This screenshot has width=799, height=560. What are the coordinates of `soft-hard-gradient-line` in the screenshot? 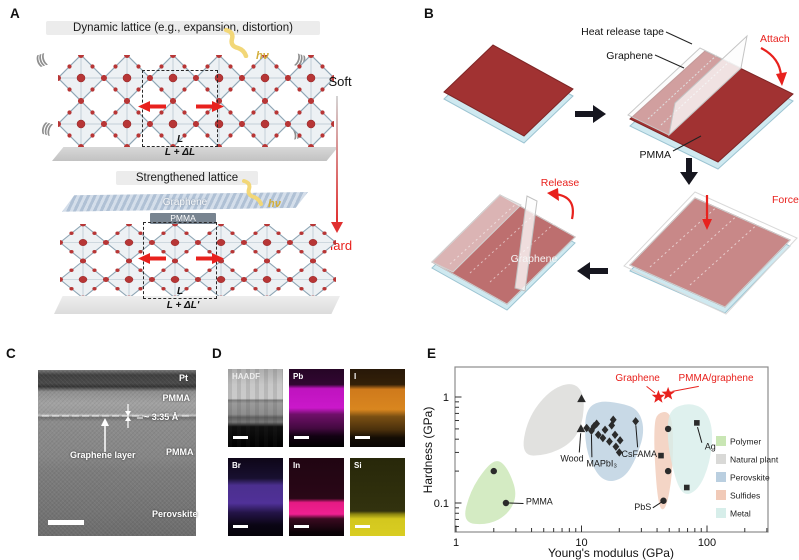 It's located at (337, 159).